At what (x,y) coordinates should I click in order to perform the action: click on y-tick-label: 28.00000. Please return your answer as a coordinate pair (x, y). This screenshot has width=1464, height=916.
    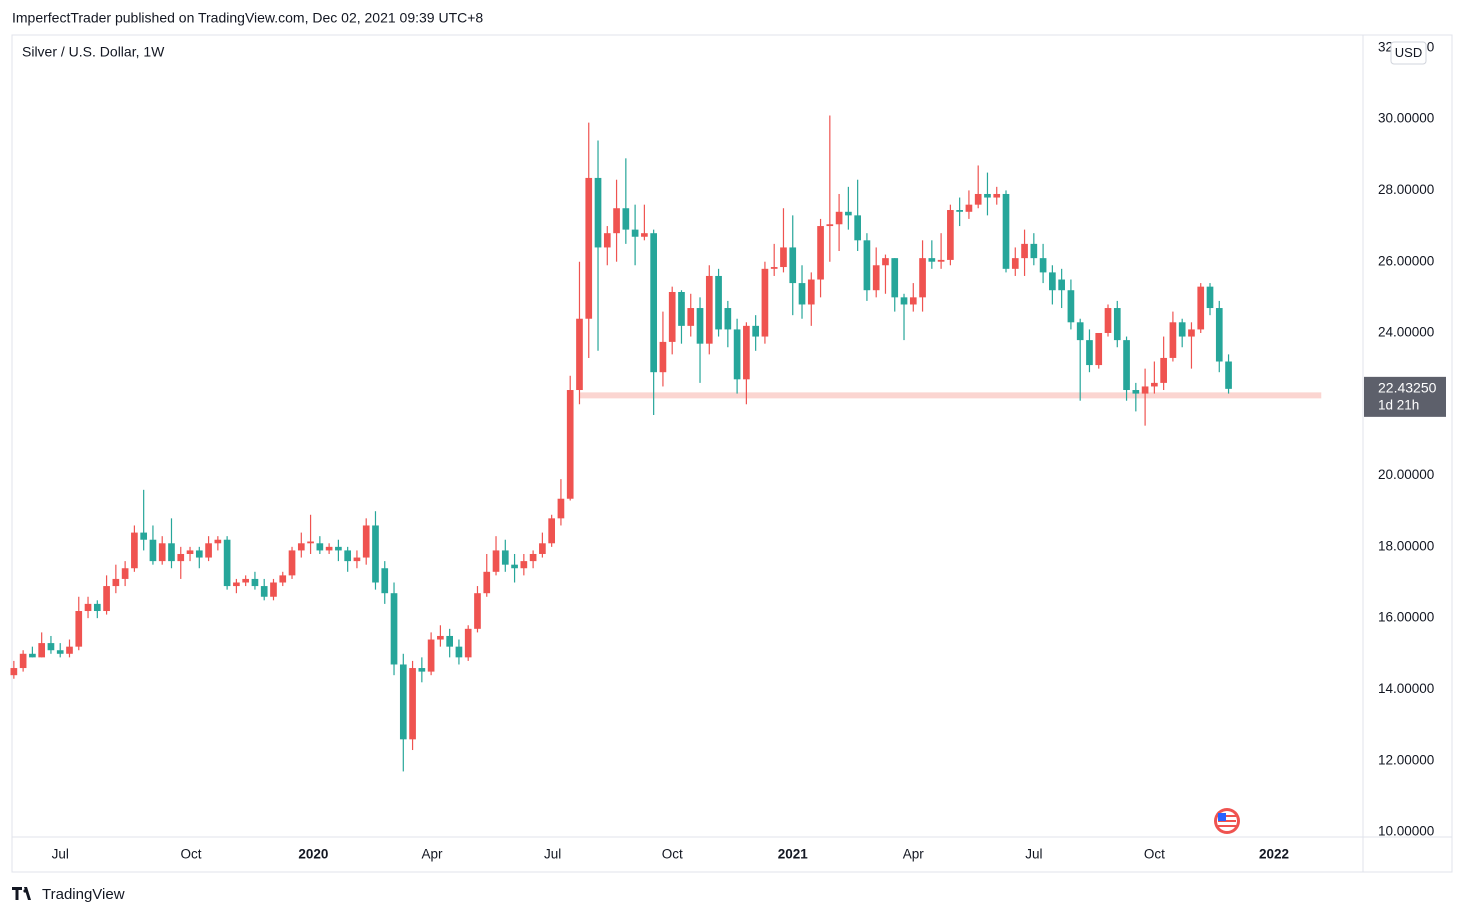
    Looking at the image, I should click on (1406, 189).